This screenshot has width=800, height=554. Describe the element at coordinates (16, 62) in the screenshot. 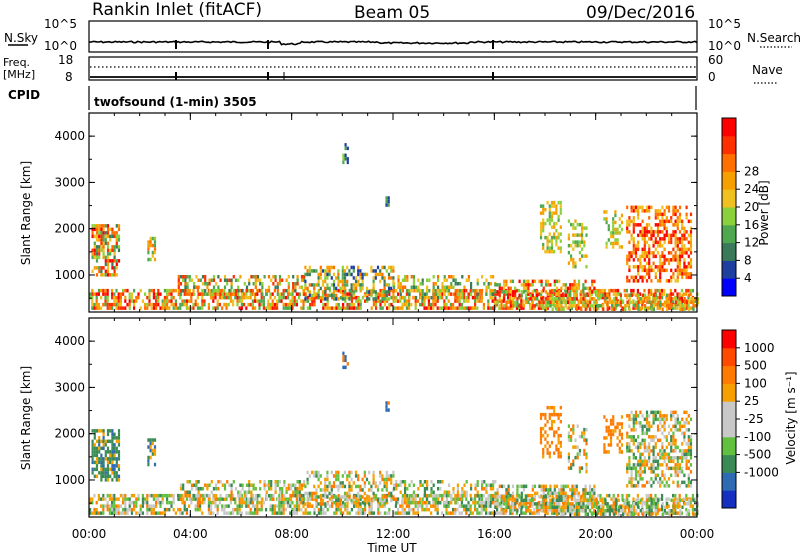

I see `freq-label-1: Freq.` at that location.